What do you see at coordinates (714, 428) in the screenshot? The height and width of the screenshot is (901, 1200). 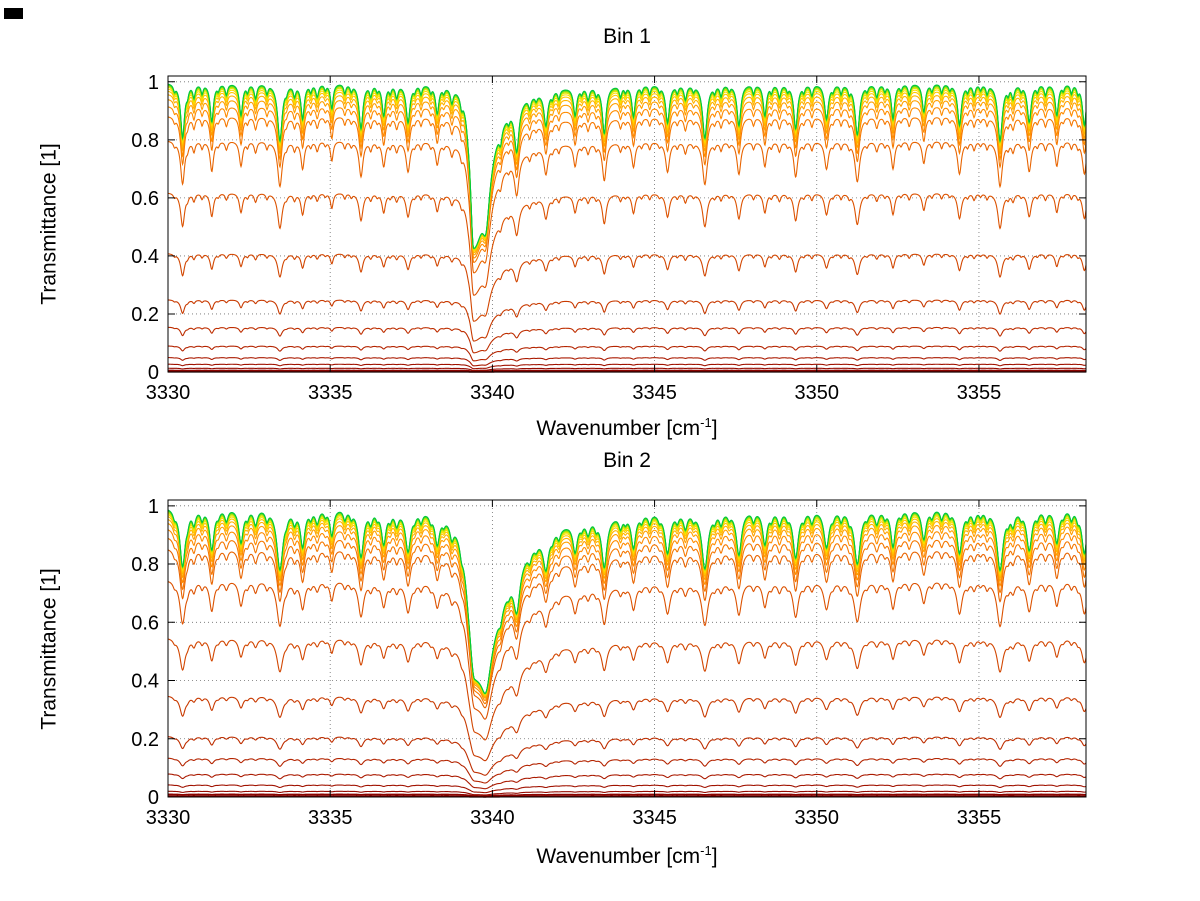 I see `bin1-xlabel-close: ]` at bounding box center [714, 428].